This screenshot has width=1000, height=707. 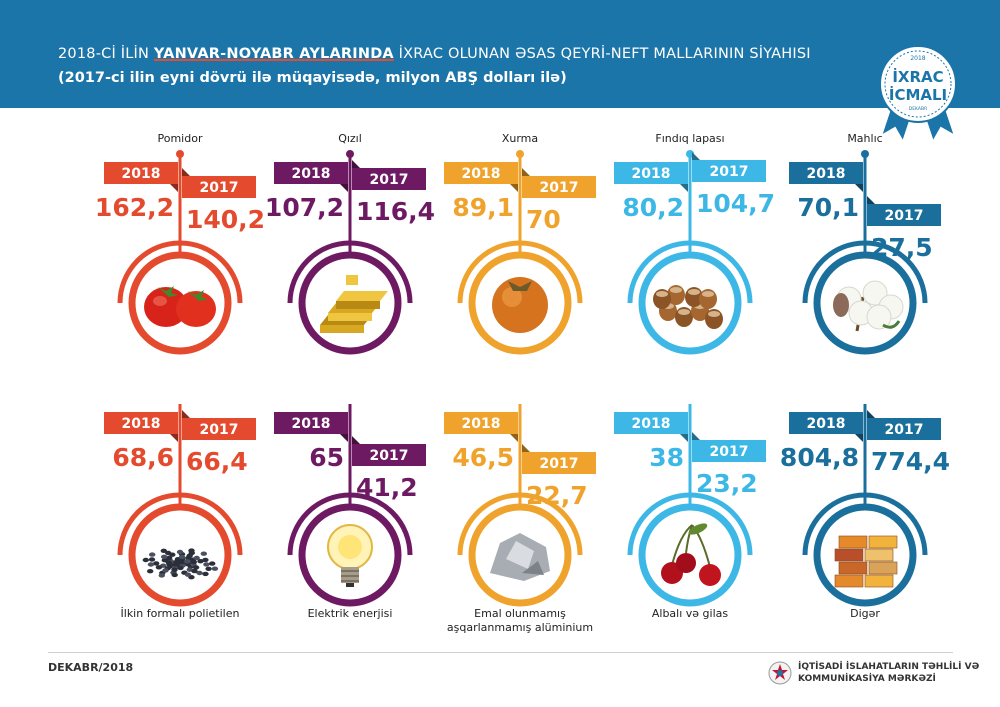 I want to click on hazelnut-icon, so click(x=688, y=307).